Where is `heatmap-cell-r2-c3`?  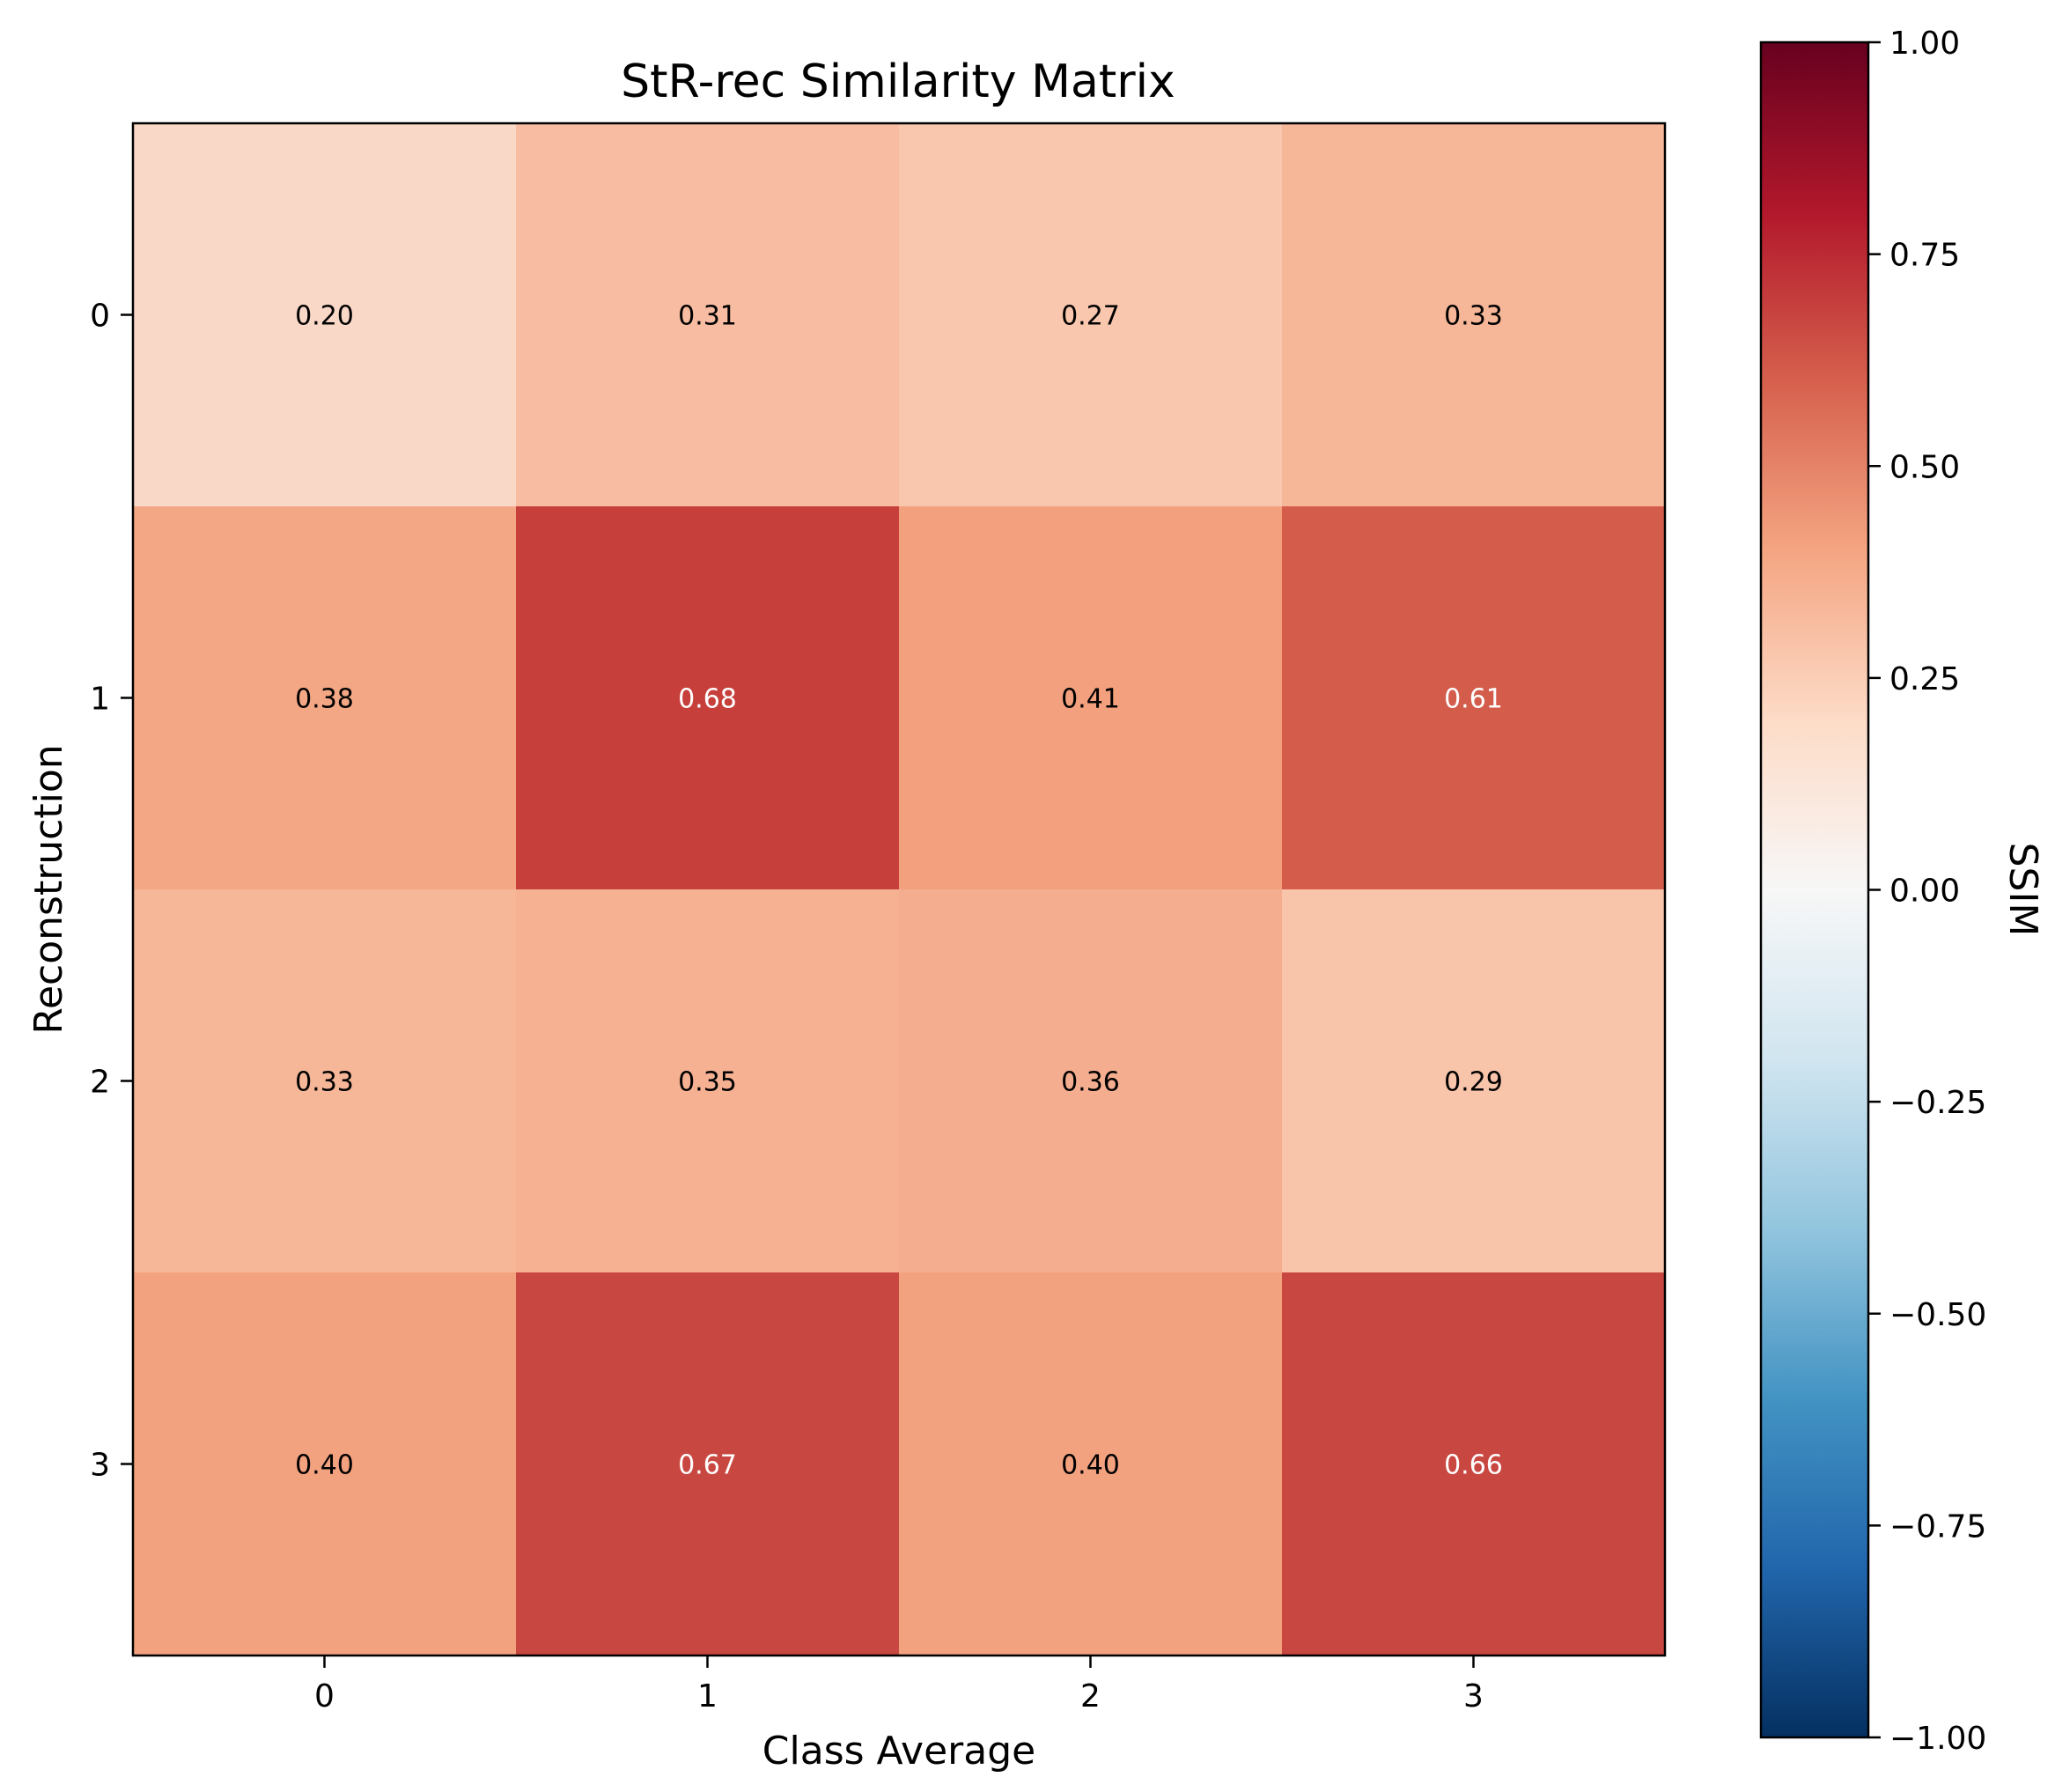 heatmap-cell-r2-c3 is located at coordinates (1474, 1081).